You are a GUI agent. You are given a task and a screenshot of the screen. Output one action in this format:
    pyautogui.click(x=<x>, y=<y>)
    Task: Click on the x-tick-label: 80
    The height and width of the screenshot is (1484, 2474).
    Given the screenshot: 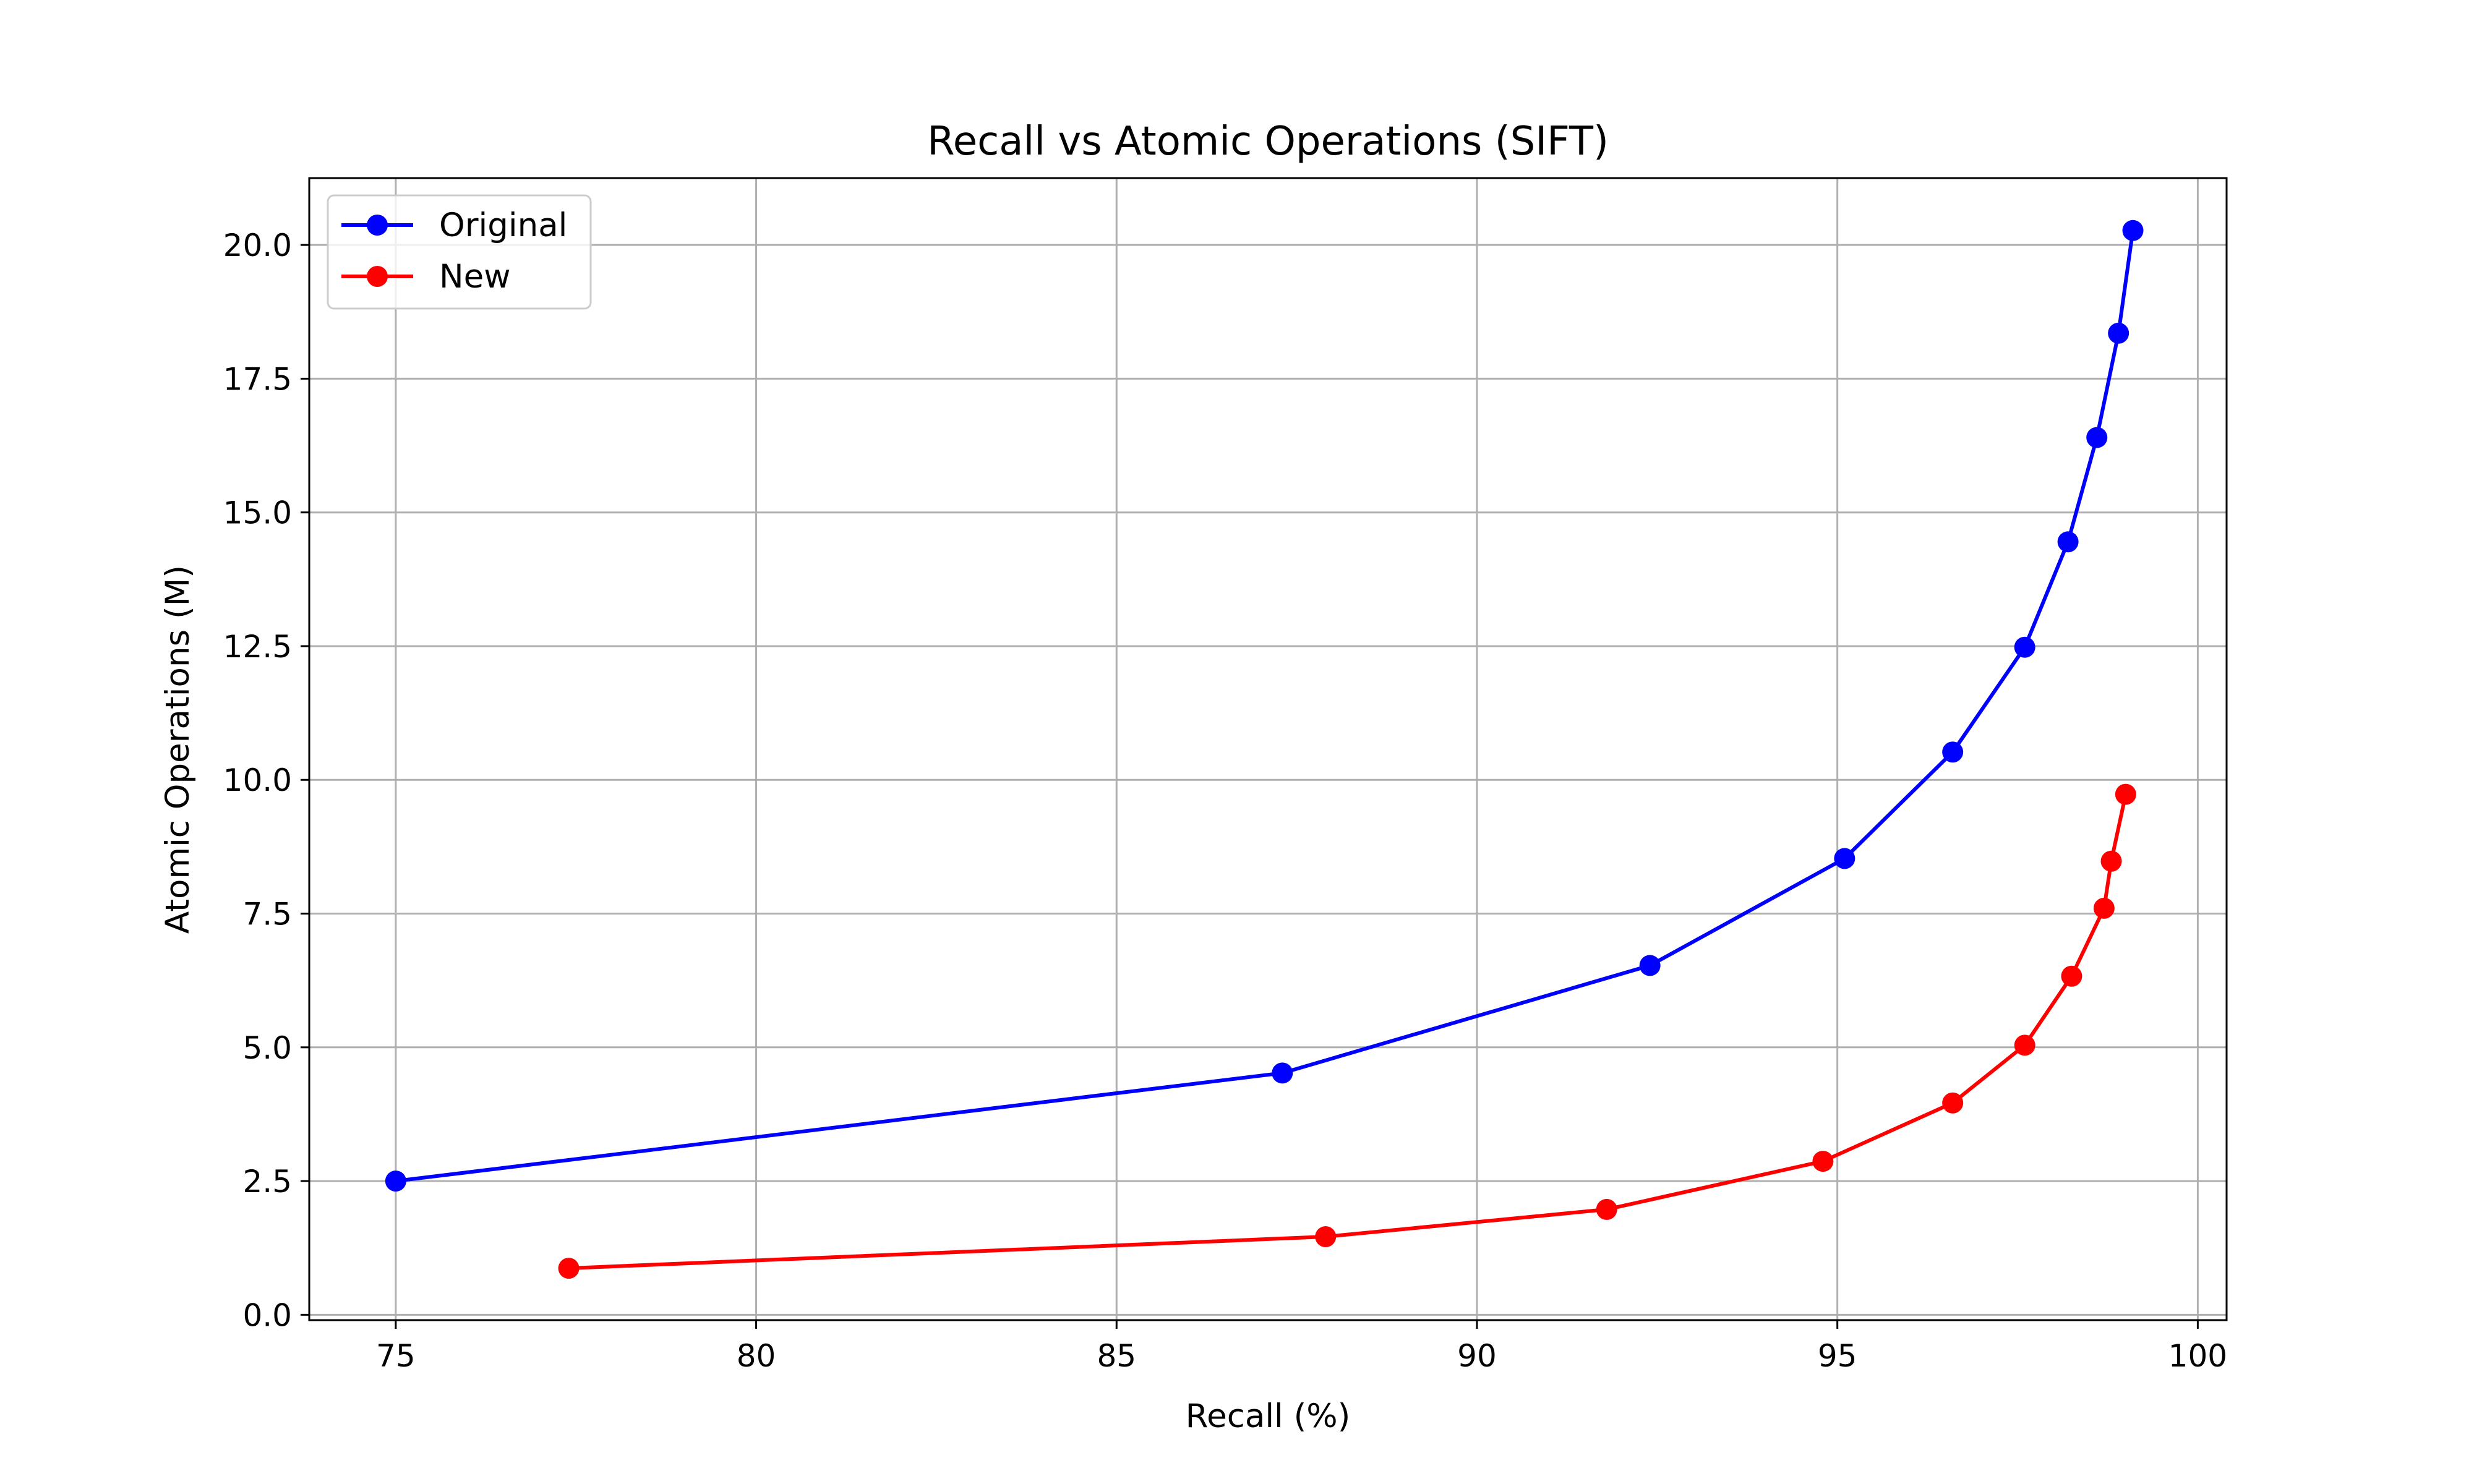 What is the action you would take?
    pyautogui.click(x=757, y=1356)
    